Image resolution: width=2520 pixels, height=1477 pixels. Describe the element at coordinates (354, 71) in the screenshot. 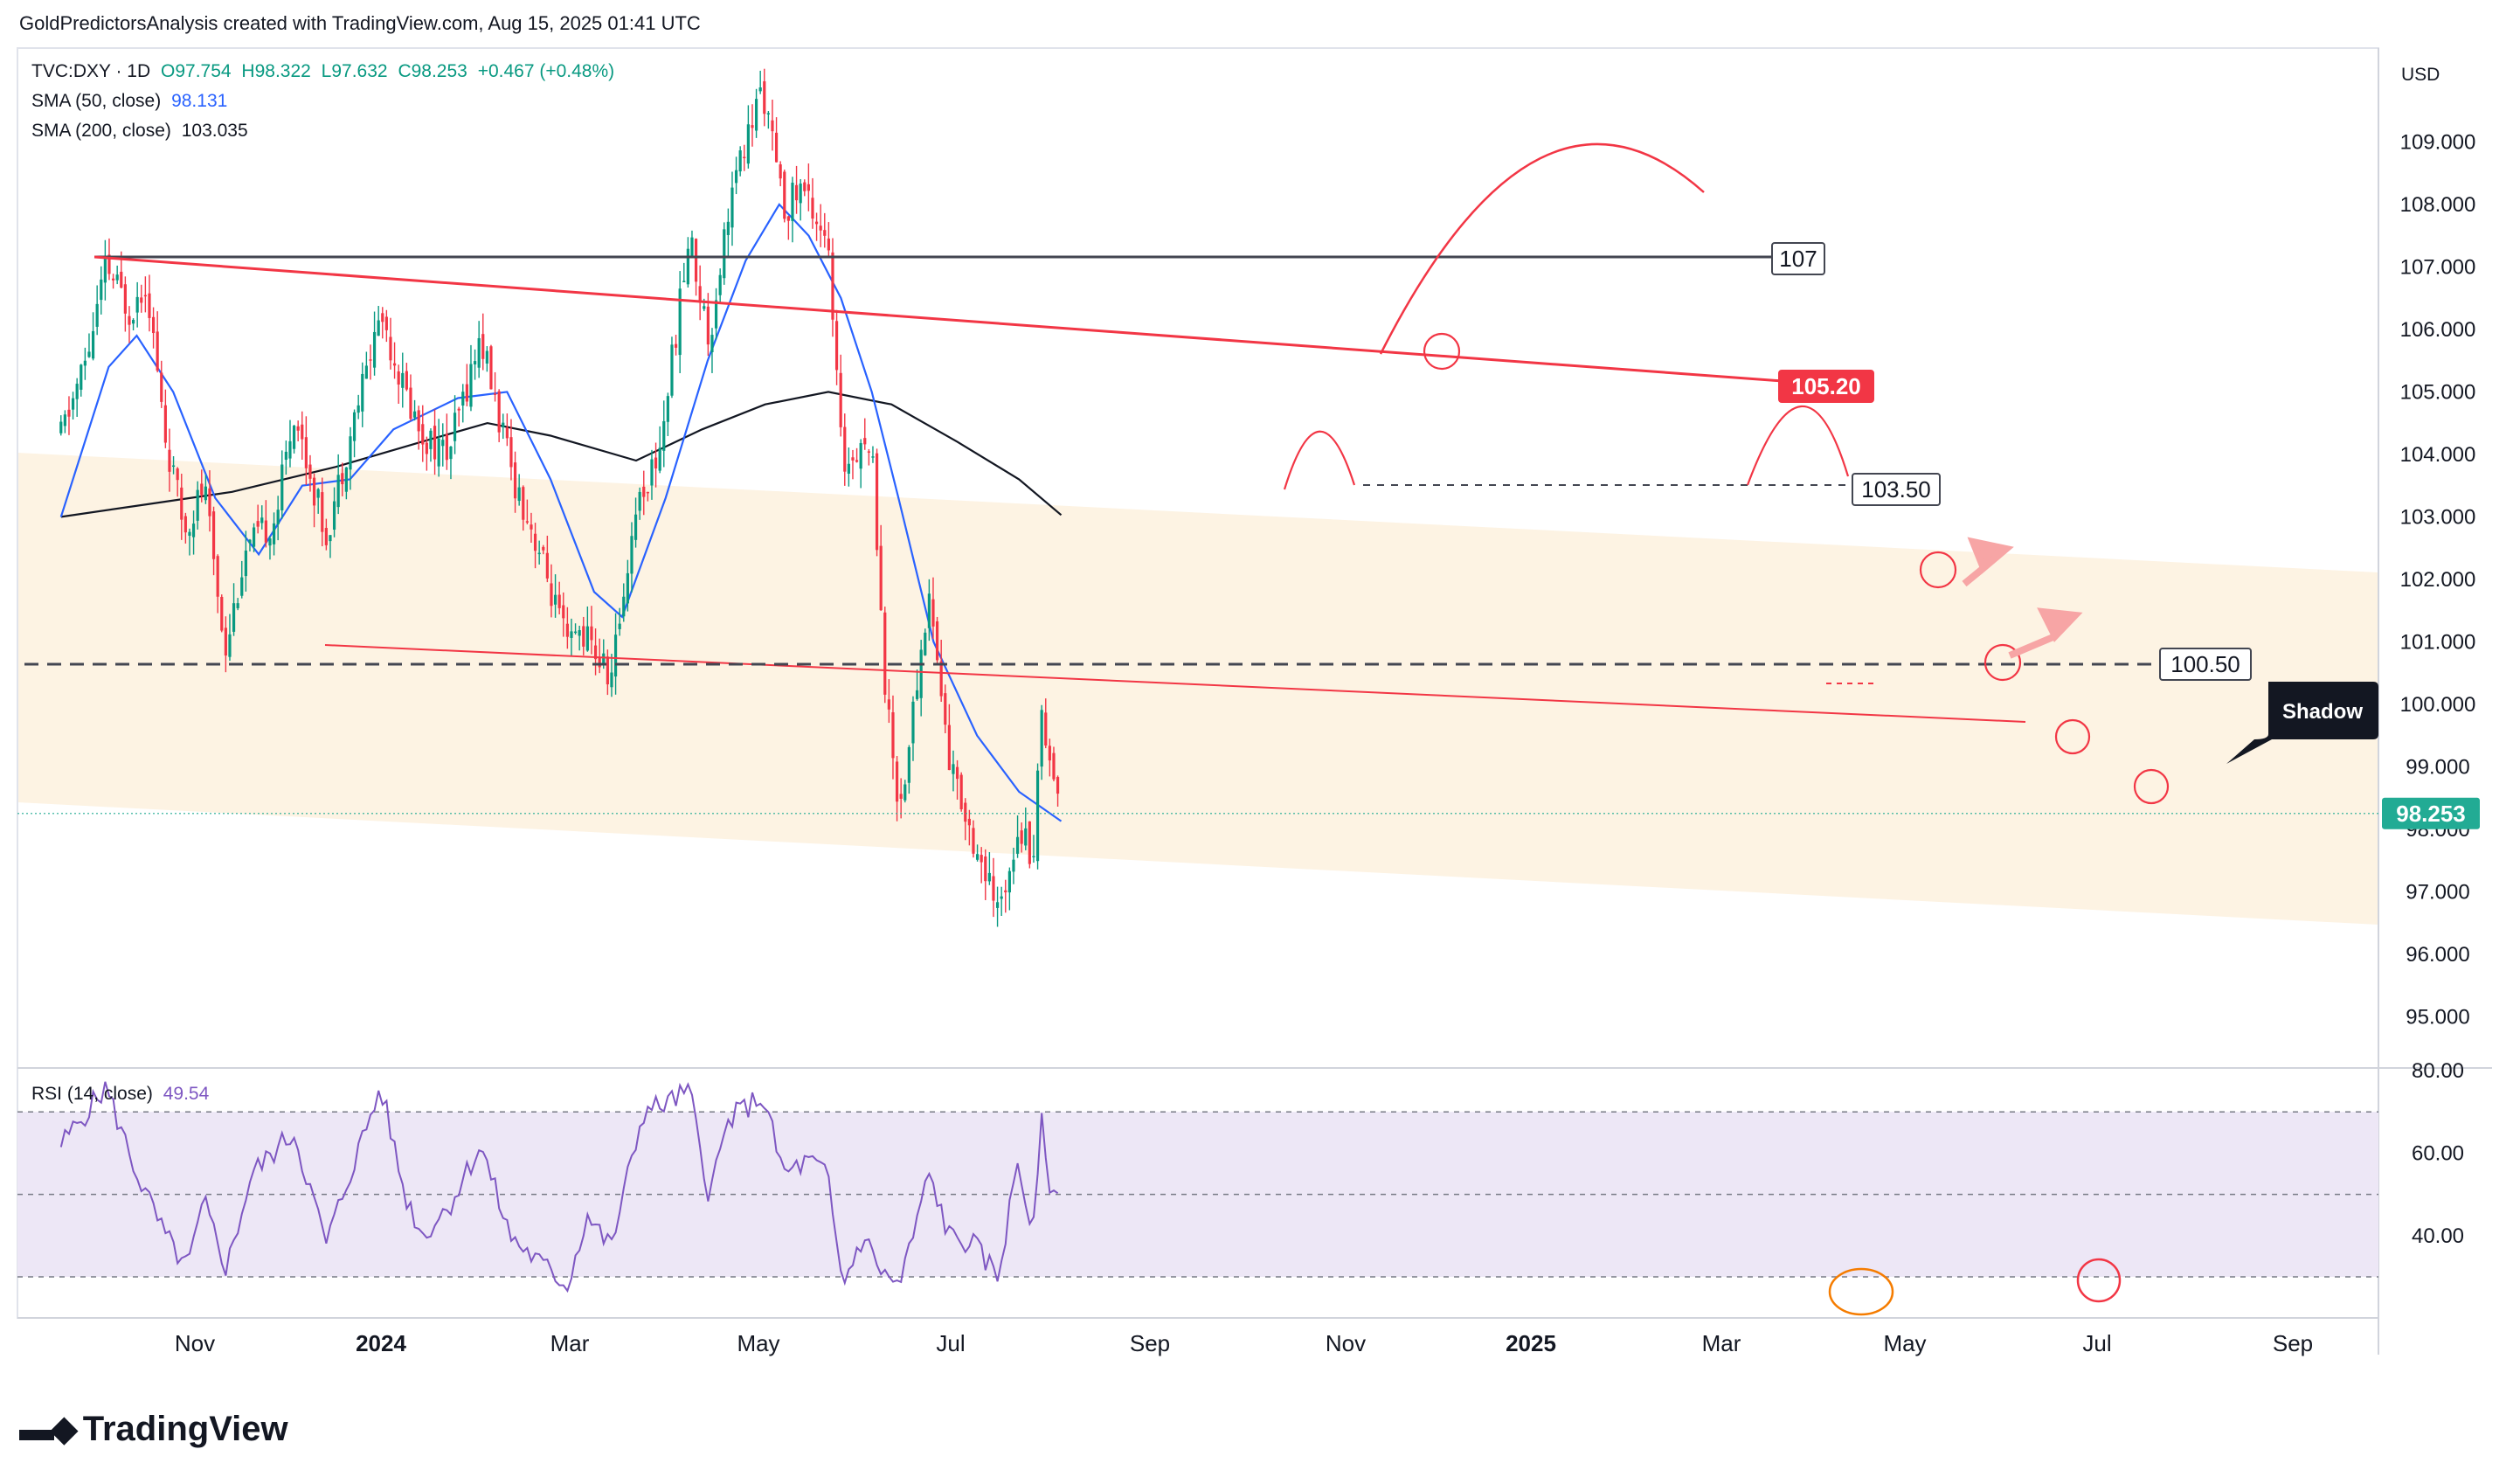

I see `legend-low: L97.632` at that location.